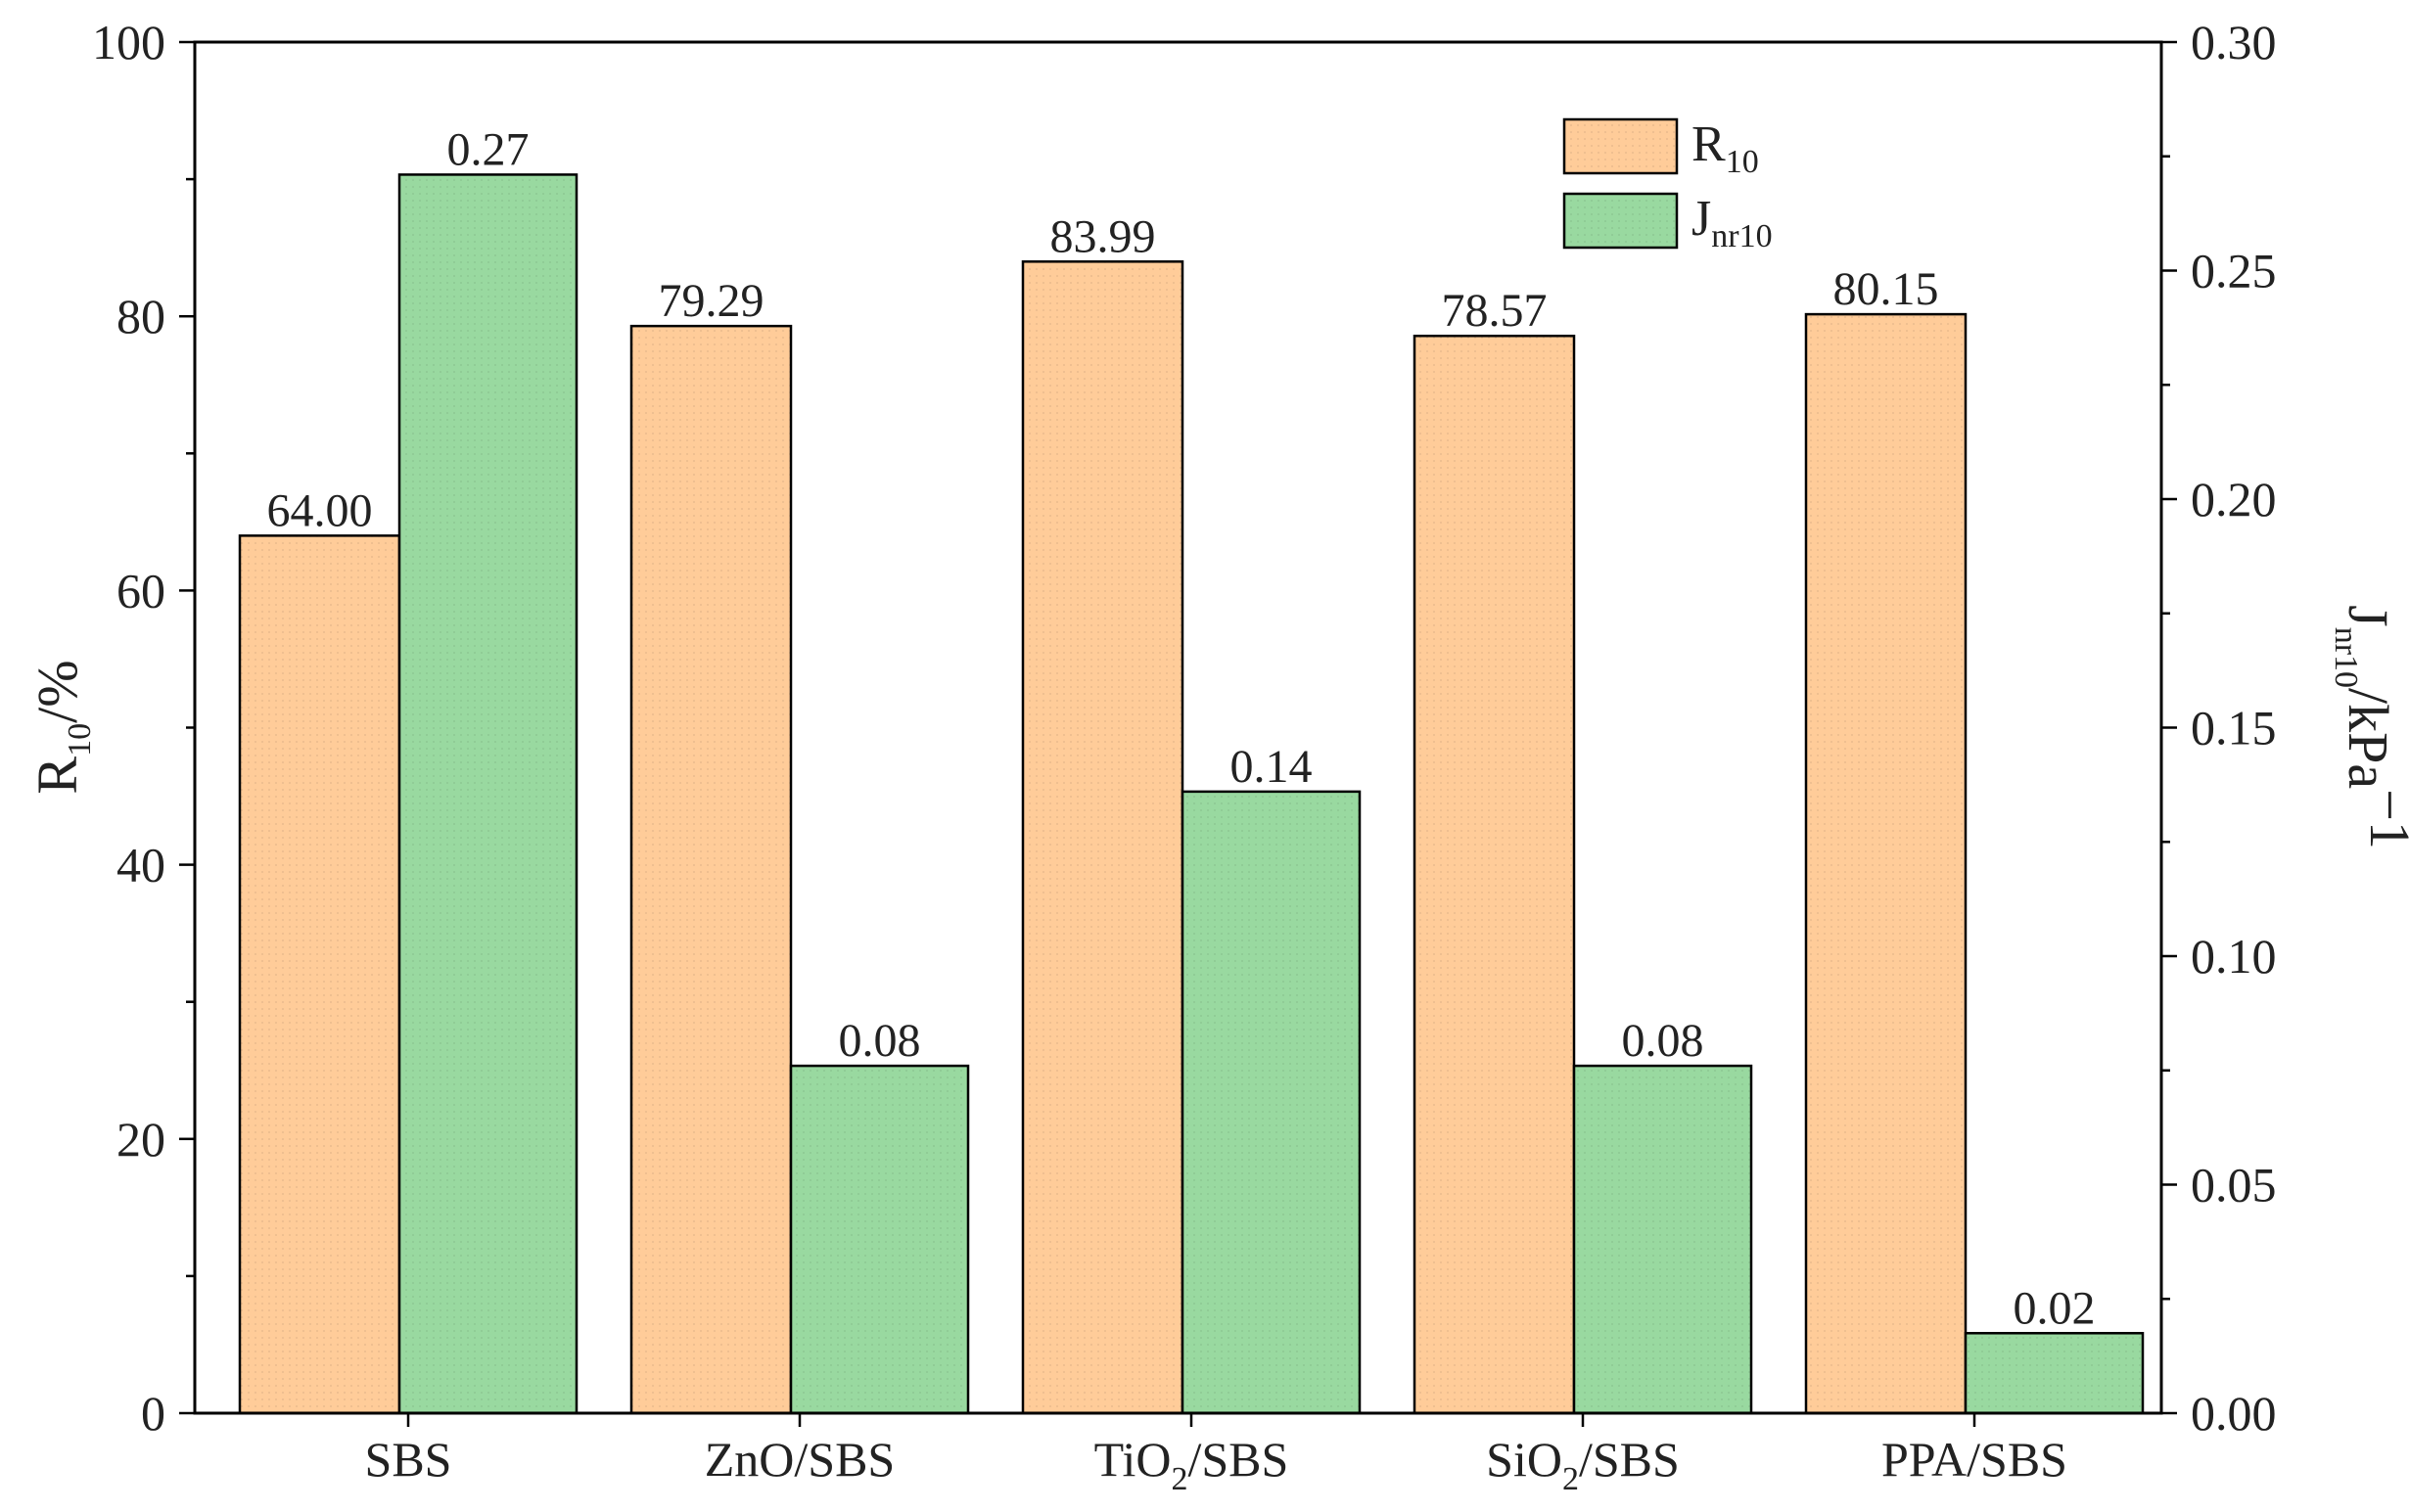 The image size is (2409, 1512). Describe the element at coordinates (320, 510) in the screenshot. I see `data-label-r10-0: 64.00` at that location.